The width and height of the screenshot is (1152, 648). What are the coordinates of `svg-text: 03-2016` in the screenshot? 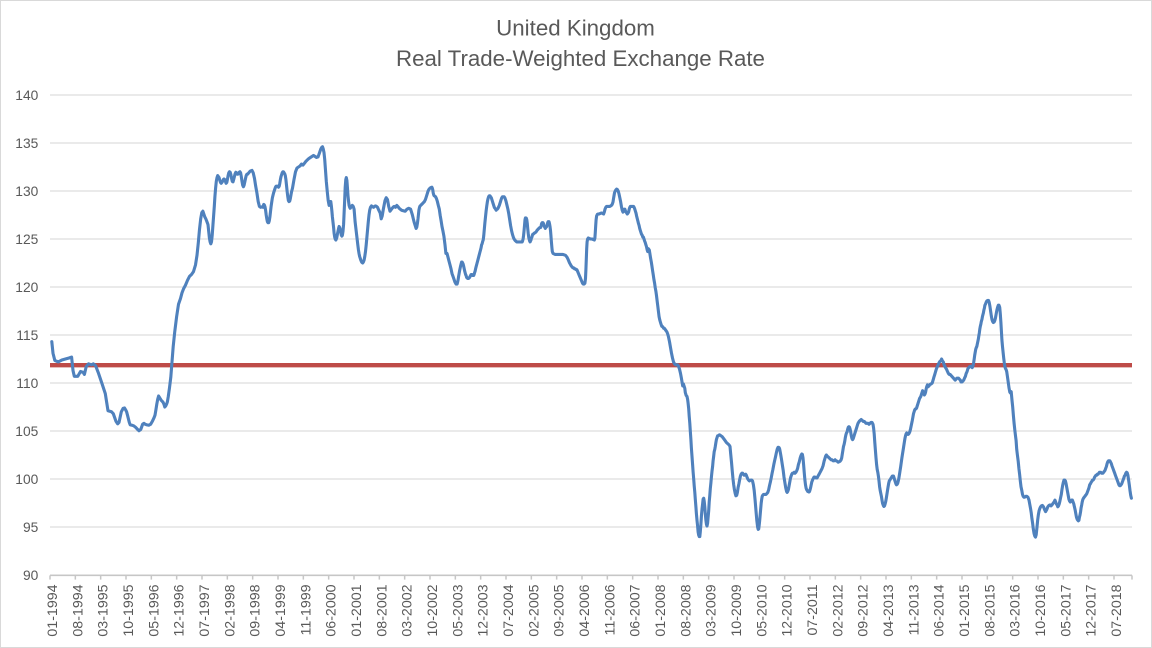 It's located at (1016, 610).